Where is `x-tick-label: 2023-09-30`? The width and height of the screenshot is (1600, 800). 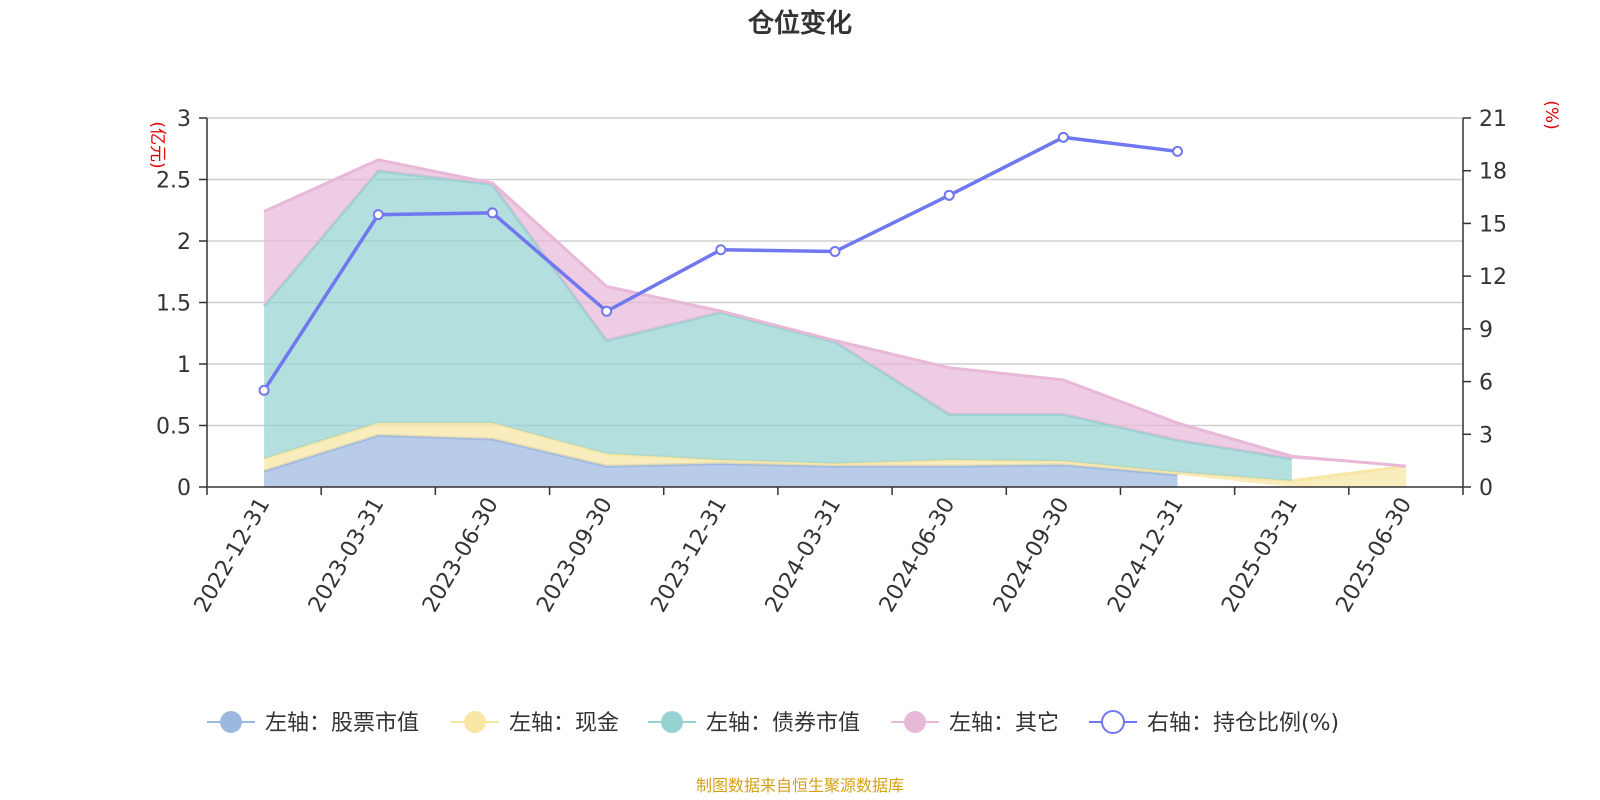 x-tick-label: 2023-09-30 is located at coordinates (575, 555).